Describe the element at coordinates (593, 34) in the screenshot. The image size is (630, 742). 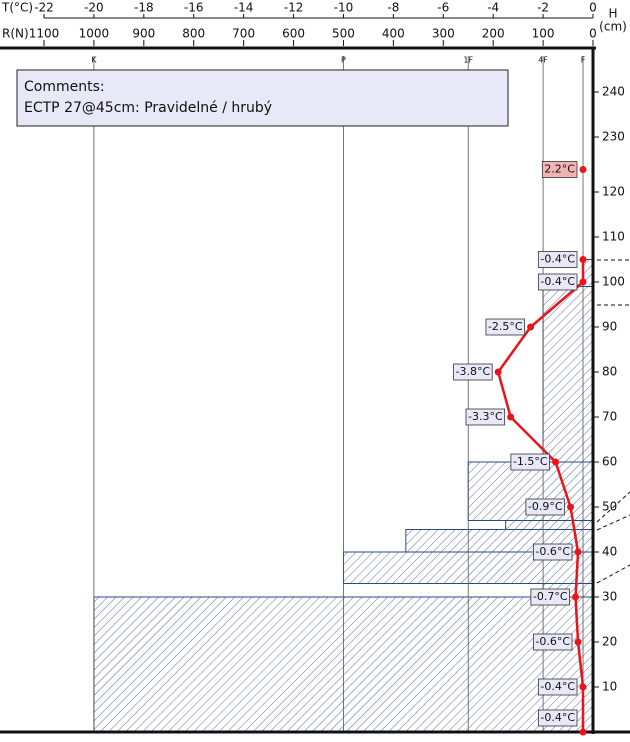
I see `r-tick-label: 0` at that location.